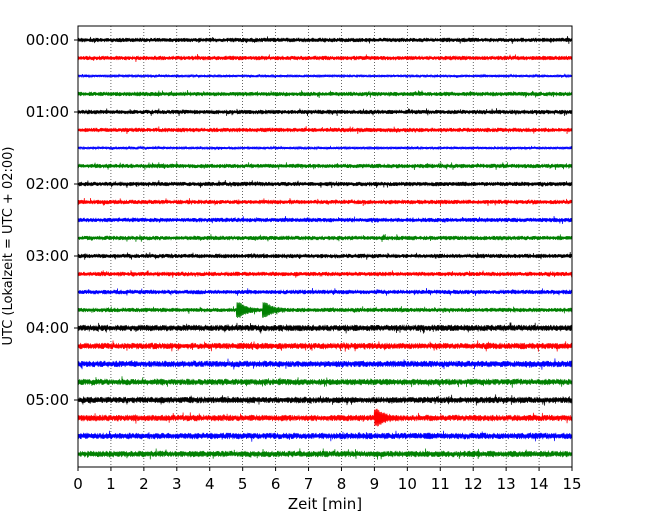  What do you see at coordinates (210, 484) in the screenshot?
I see `x-tick-label: 4` at bounding box center [210, 484].